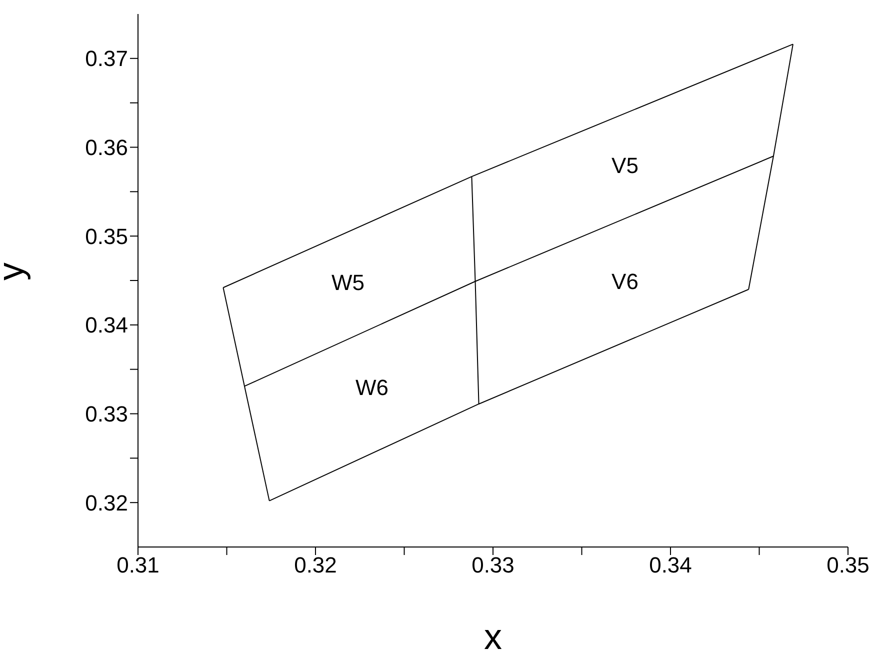  Describe the element at coordinates (106, 59) in the screenshot. I see `y-tick-label: 0.37` at that location.